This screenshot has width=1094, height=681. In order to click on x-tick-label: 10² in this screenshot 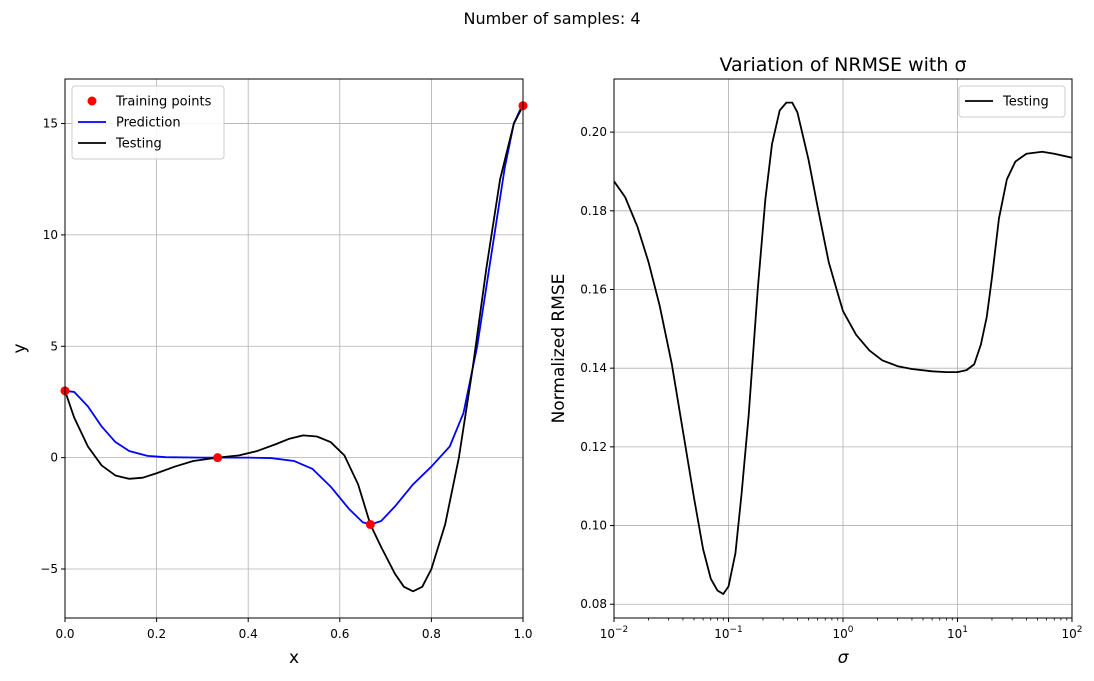, I will do `click(1071, 633)`.